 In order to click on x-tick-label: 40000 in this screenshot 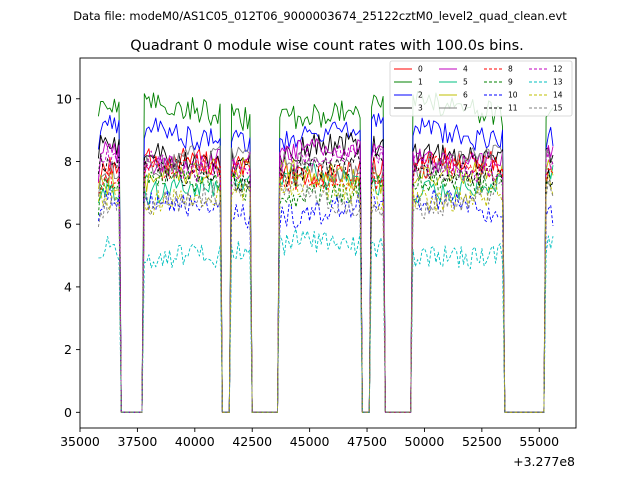, I will do `click(195, 441)`.